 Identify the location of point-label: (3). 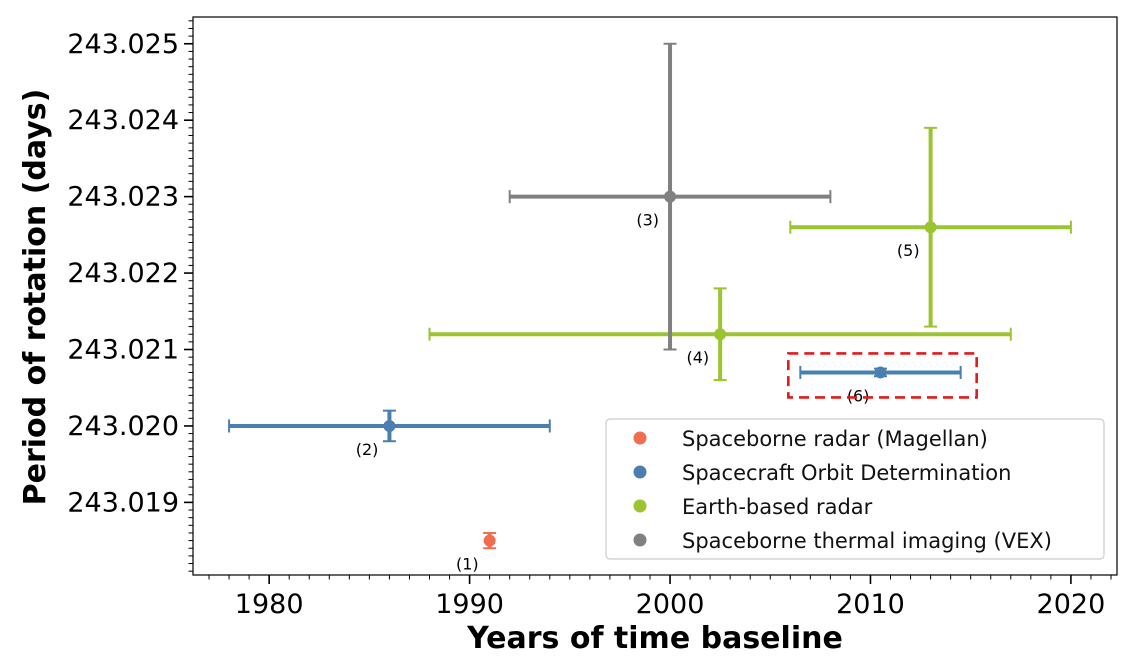
(647, 220).